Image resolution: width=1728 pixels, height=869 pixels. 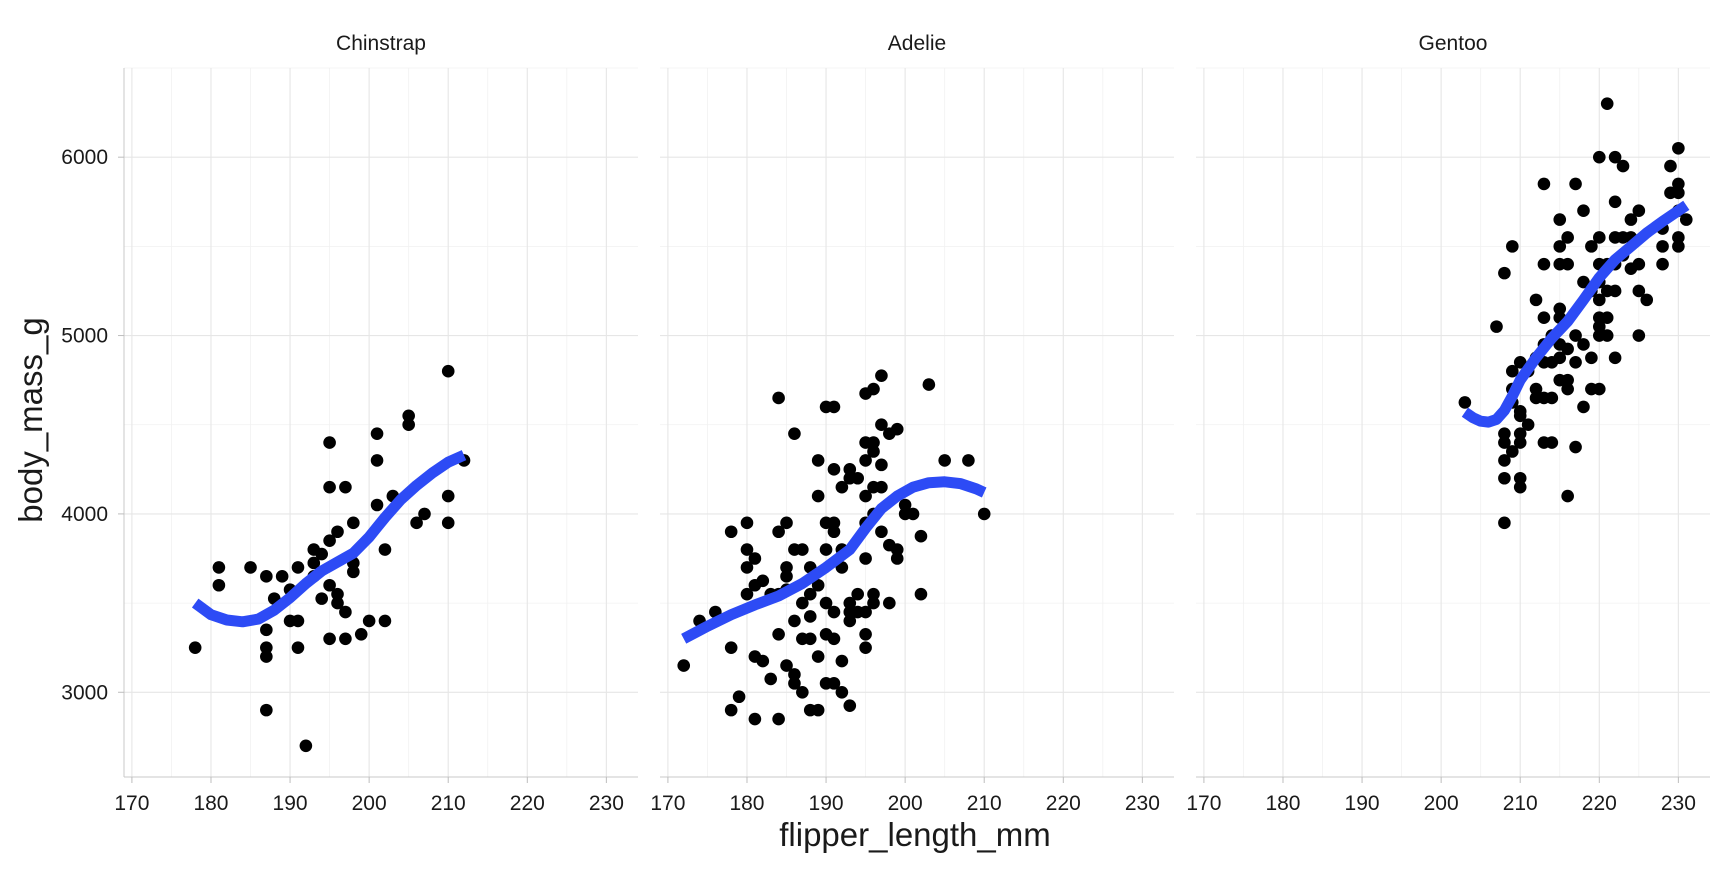 I want to click on point-layer, so click(x=834, y=547).